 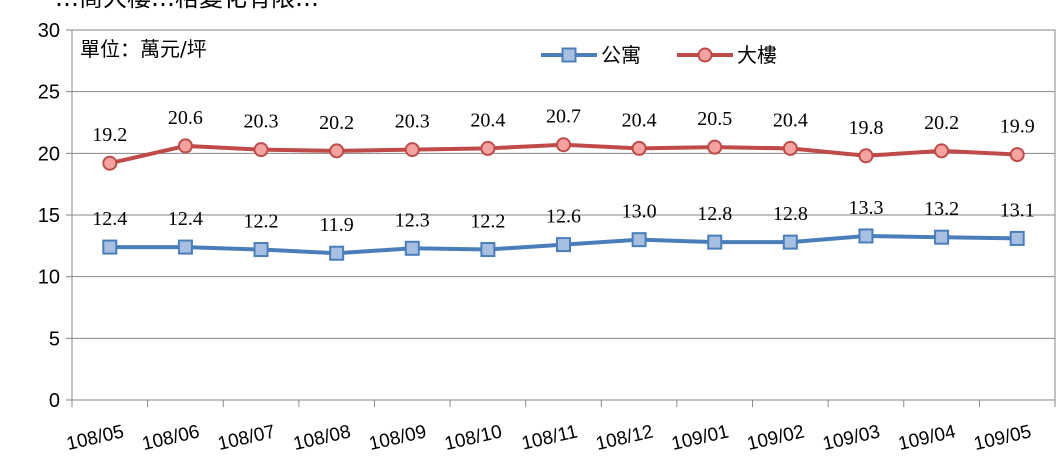 I want to click on x-tick-label: 109/02, so click(x=775, y=438).